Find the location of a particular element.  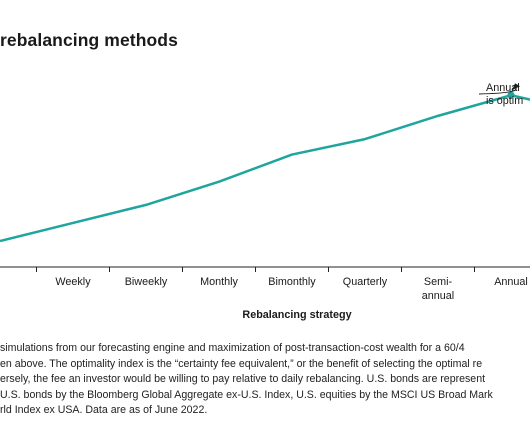

x-tick-label: Weekly is located at coordinates (73, 282).